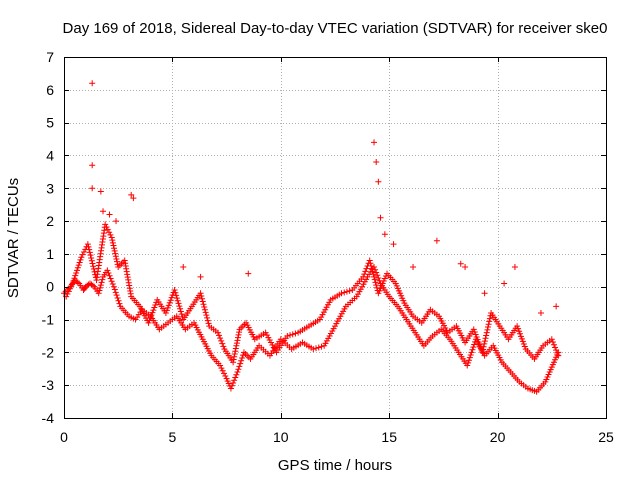 This screenshot has height=480, width=640. Describe the element at coordinates (48, 385) in the screenshot. I see `y-tick-label: -3` at that location.